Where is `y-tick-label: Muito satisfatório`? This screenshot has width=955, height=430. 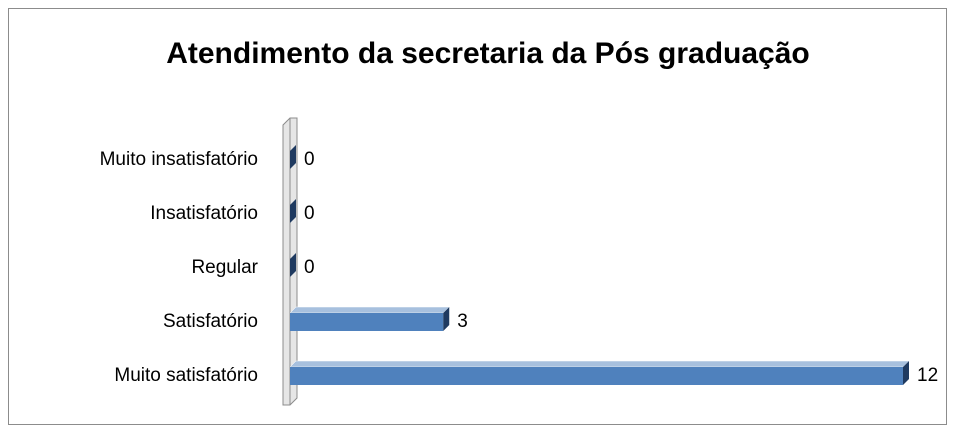 y-tick-label: Muito satisfatório is located at coordinates (186, 375).